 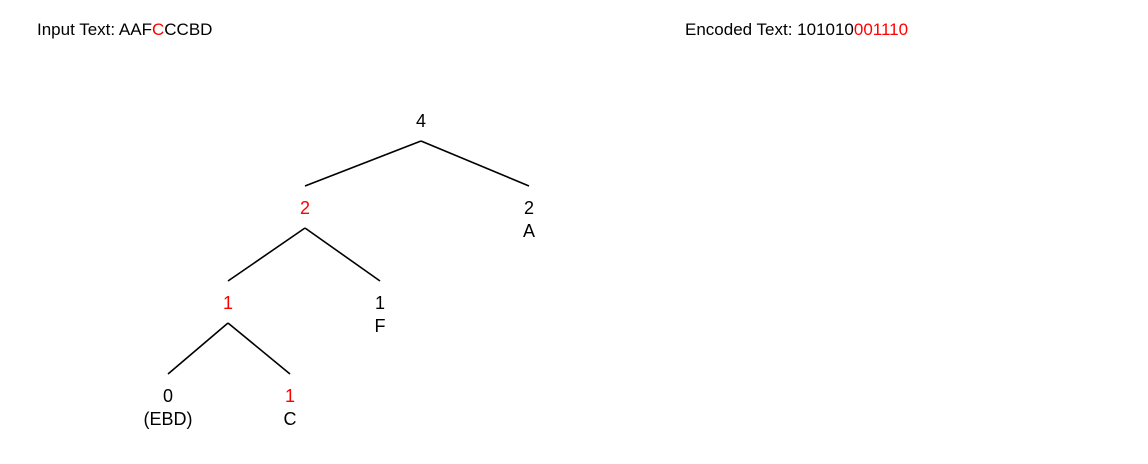 I want to click on tree-node-n-r: 2A, so click(x=529, y=219).